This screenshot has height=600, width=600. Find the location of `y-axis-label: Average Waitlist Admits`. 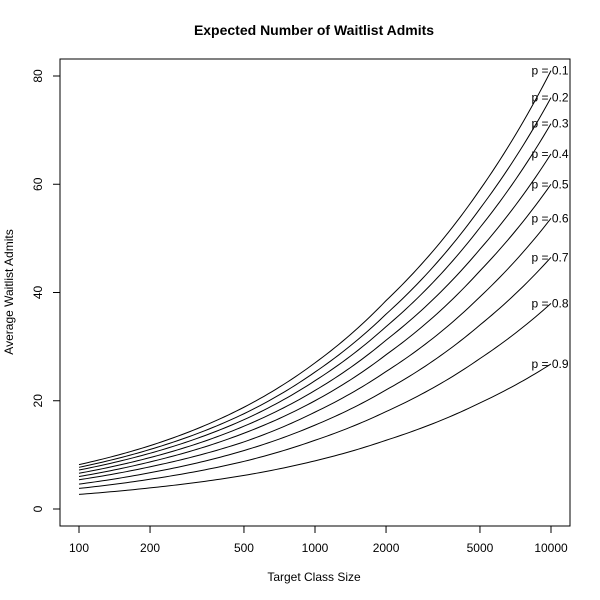

y-axis-label: Average Waitlist Admits is located at coordinates (9, 291).